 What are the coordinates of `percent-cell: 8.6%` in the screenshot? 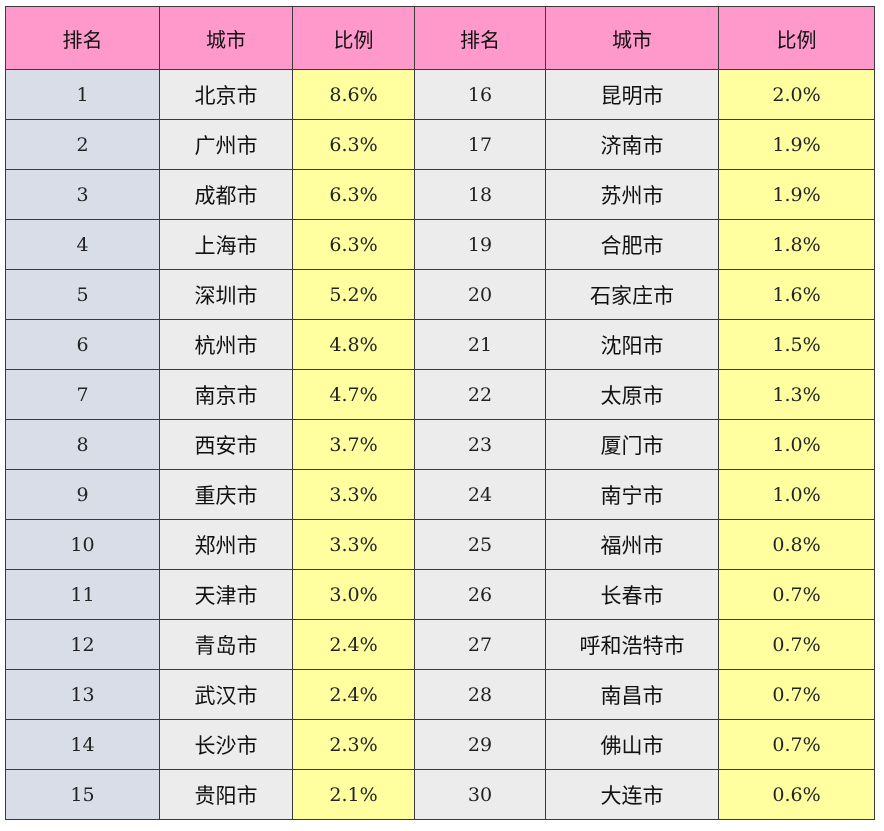 It's located at (353, 94).